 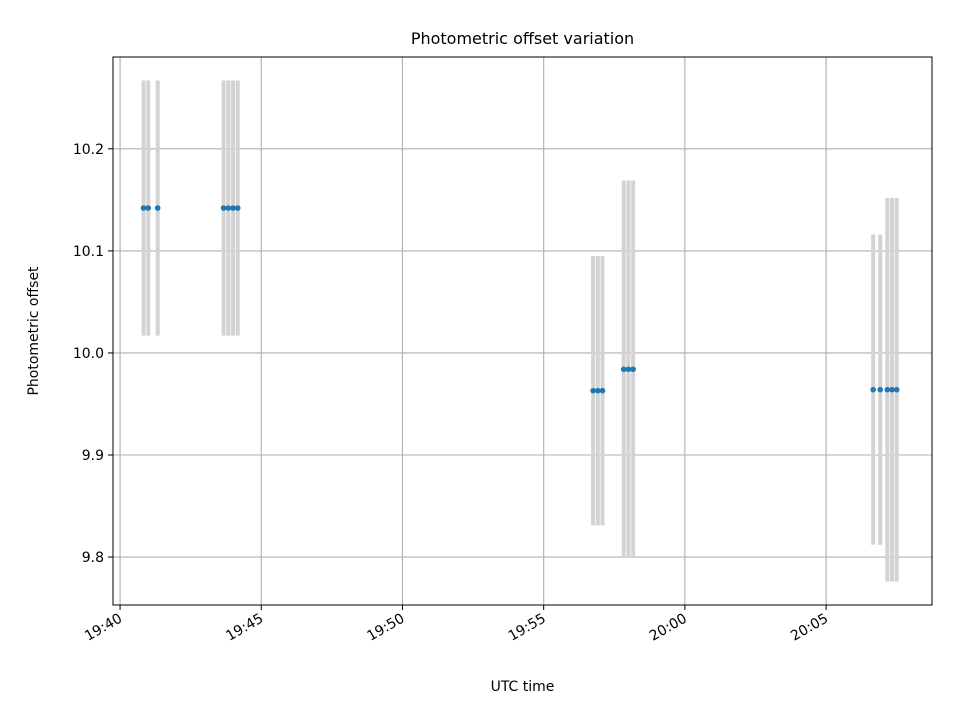 I want to click on y-tick-label: 10.2, so click(x=88, y=150).